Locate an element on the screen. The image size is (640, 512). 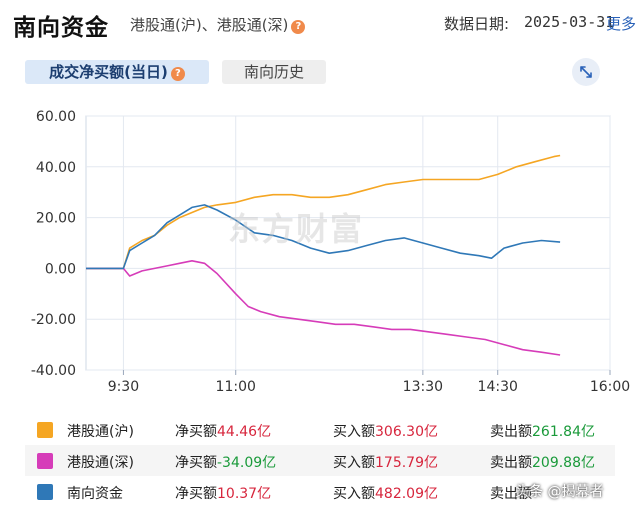
buy-value: 482.09亿 is located at coordinates (406, 494).